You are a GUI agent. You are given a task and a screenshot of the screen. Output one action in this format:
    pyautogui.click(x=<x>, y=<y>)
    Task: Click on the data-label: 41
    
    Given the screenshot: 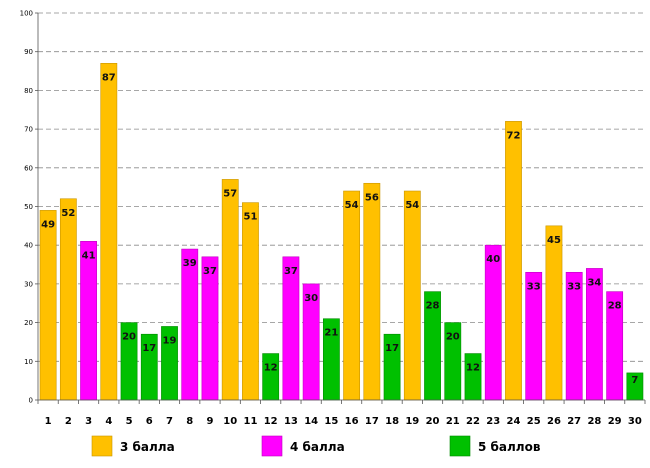 What is the action you would take?
    pyautogui.click(x=89, y=255)
    